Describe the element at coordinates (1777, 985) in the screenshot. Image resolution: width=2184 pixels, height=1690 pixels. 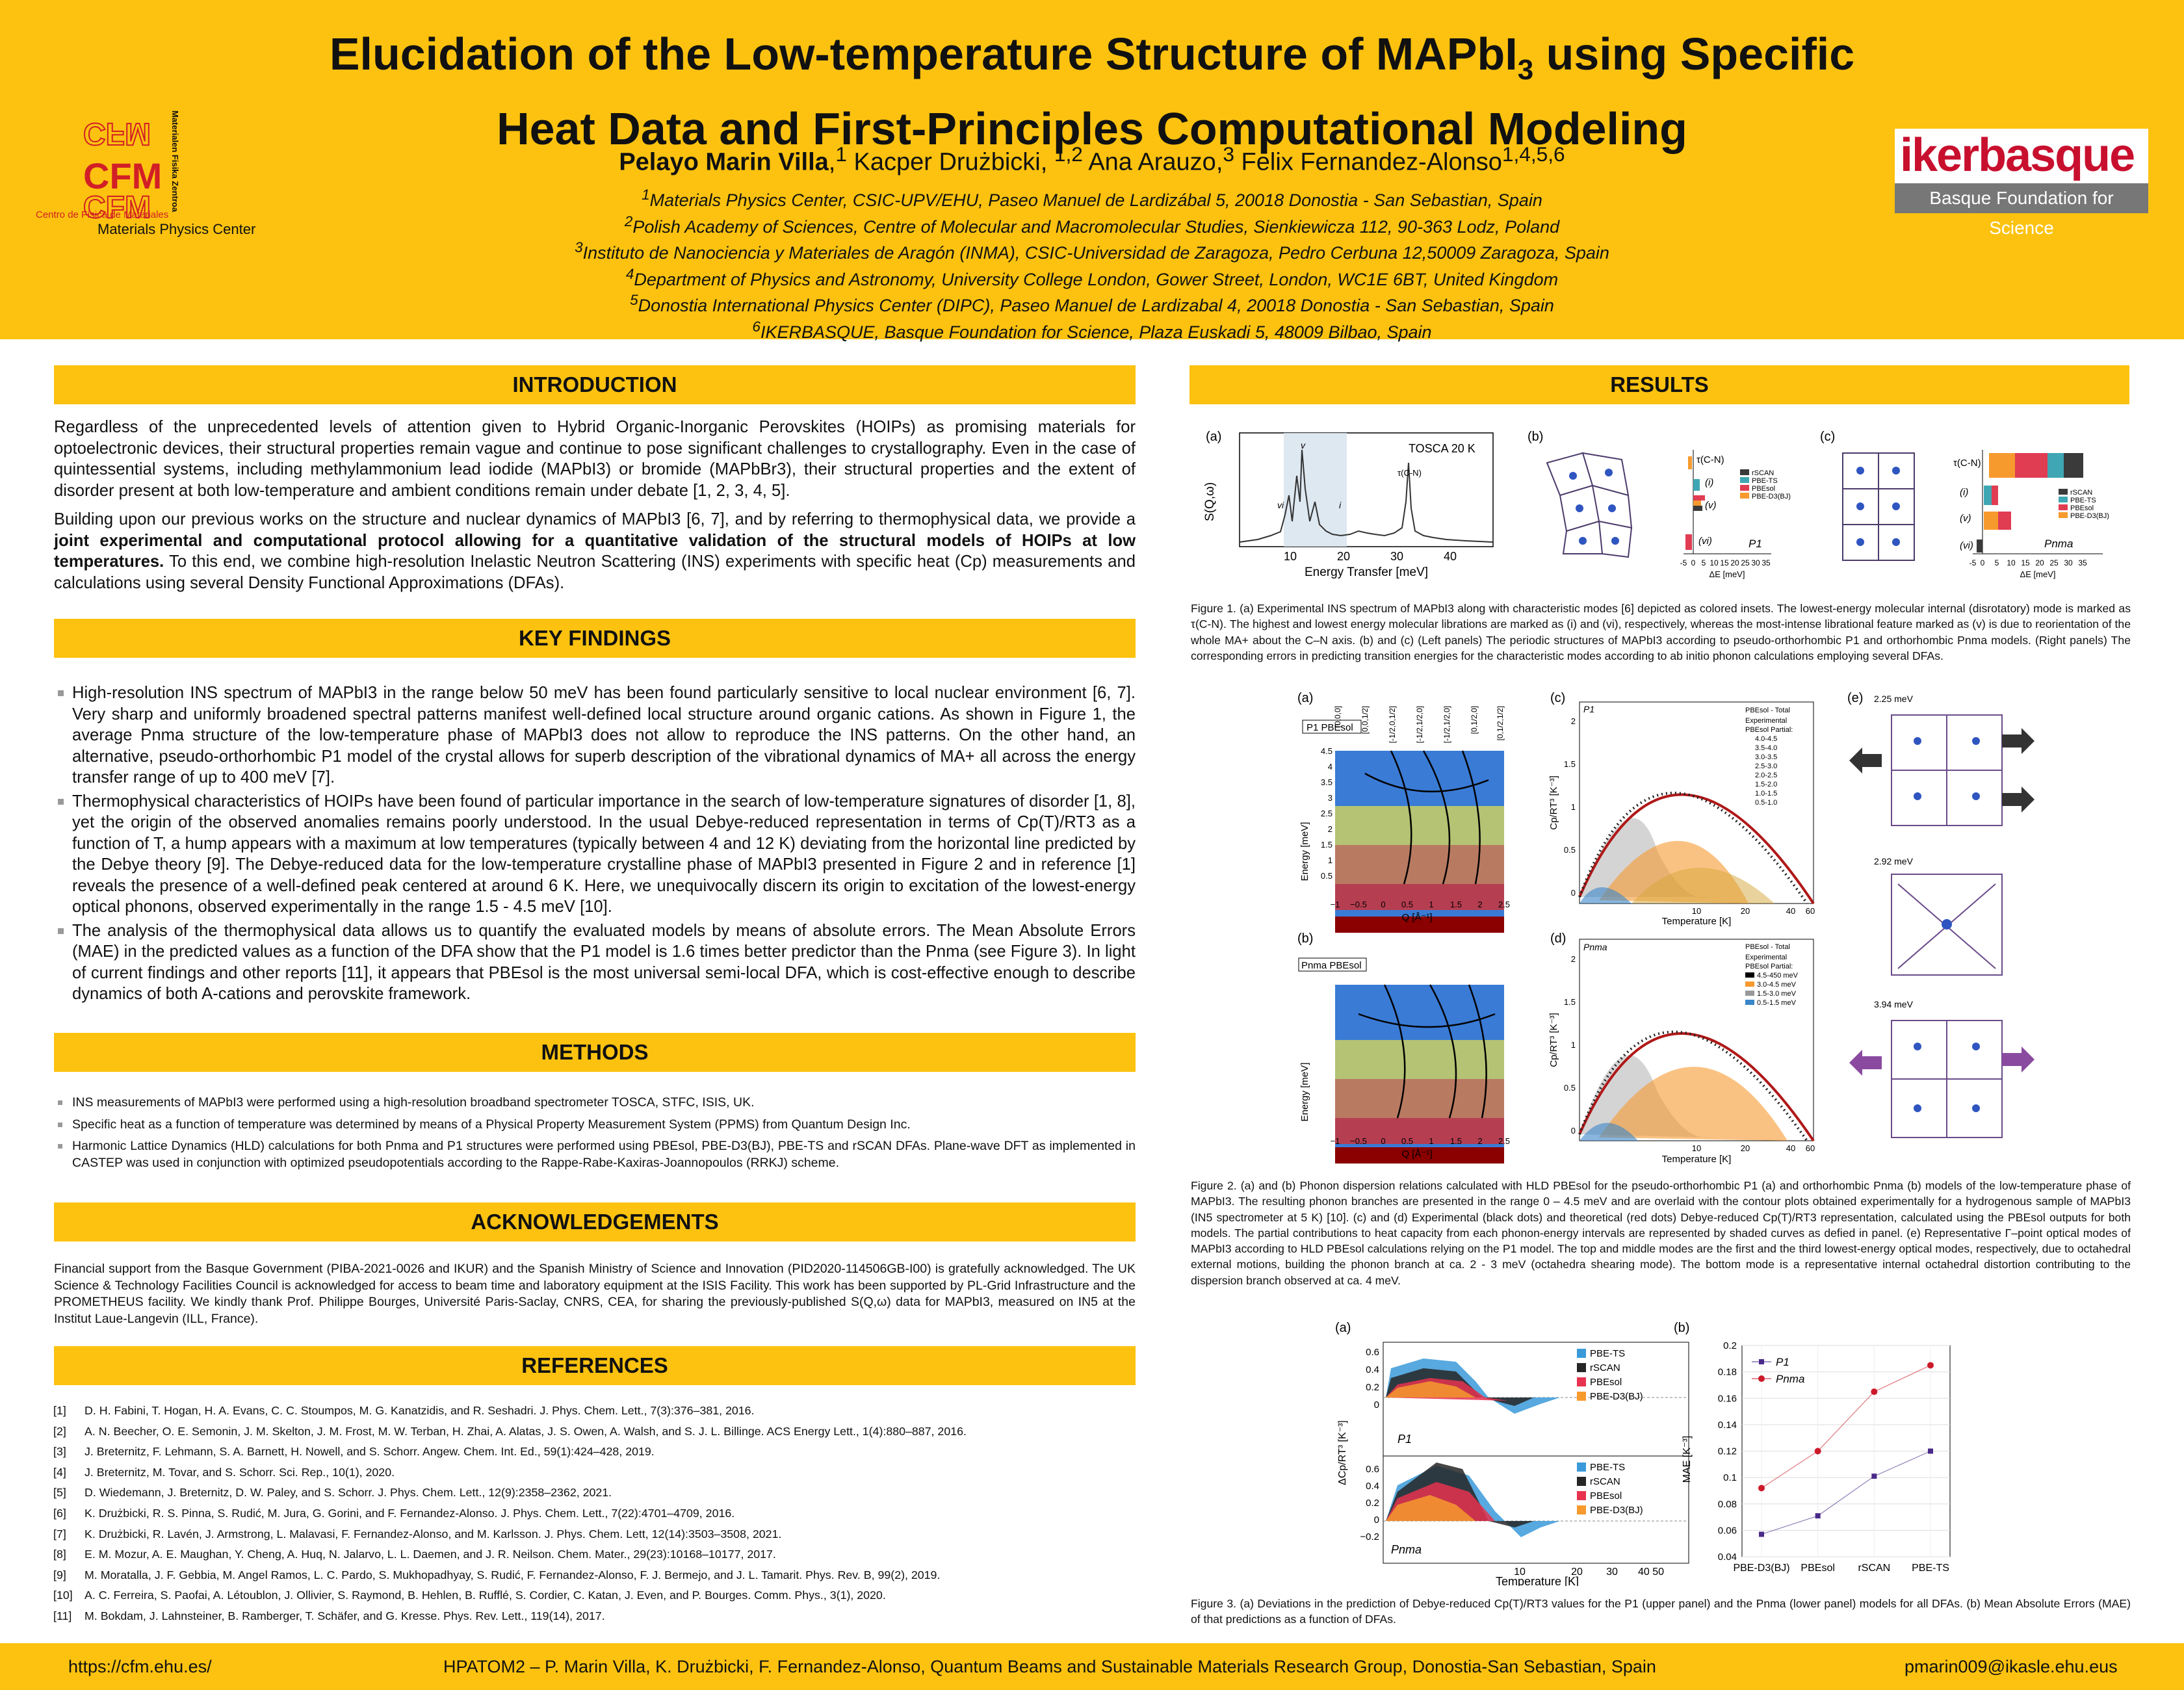
I see `svg-text: 3.0-4.5 meV` at that location.